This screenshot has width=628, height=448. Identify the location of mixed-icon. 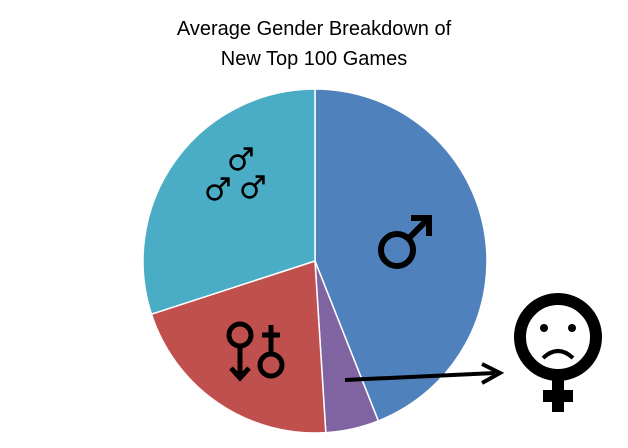
(255, 351).